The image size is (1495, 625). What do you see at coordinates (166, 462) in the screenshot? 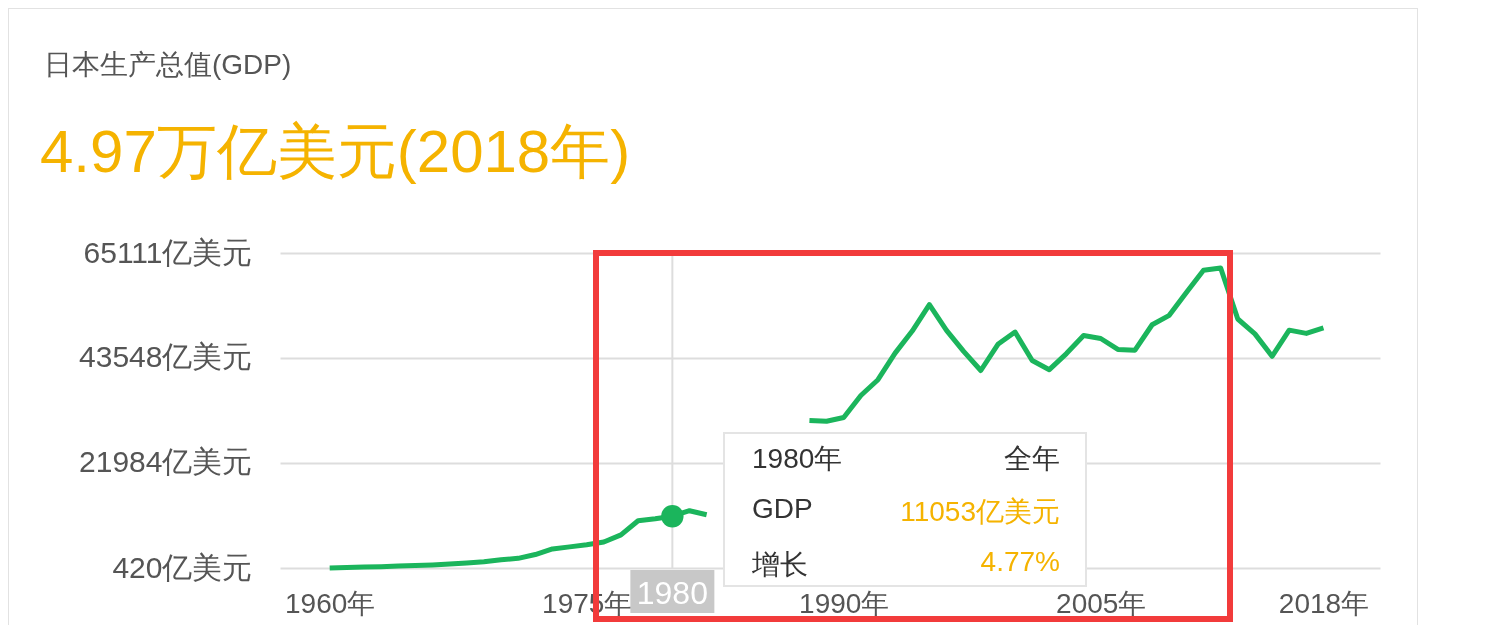
I see `y-tick-label: 21984亿美元` at bounding box center [166, 462].